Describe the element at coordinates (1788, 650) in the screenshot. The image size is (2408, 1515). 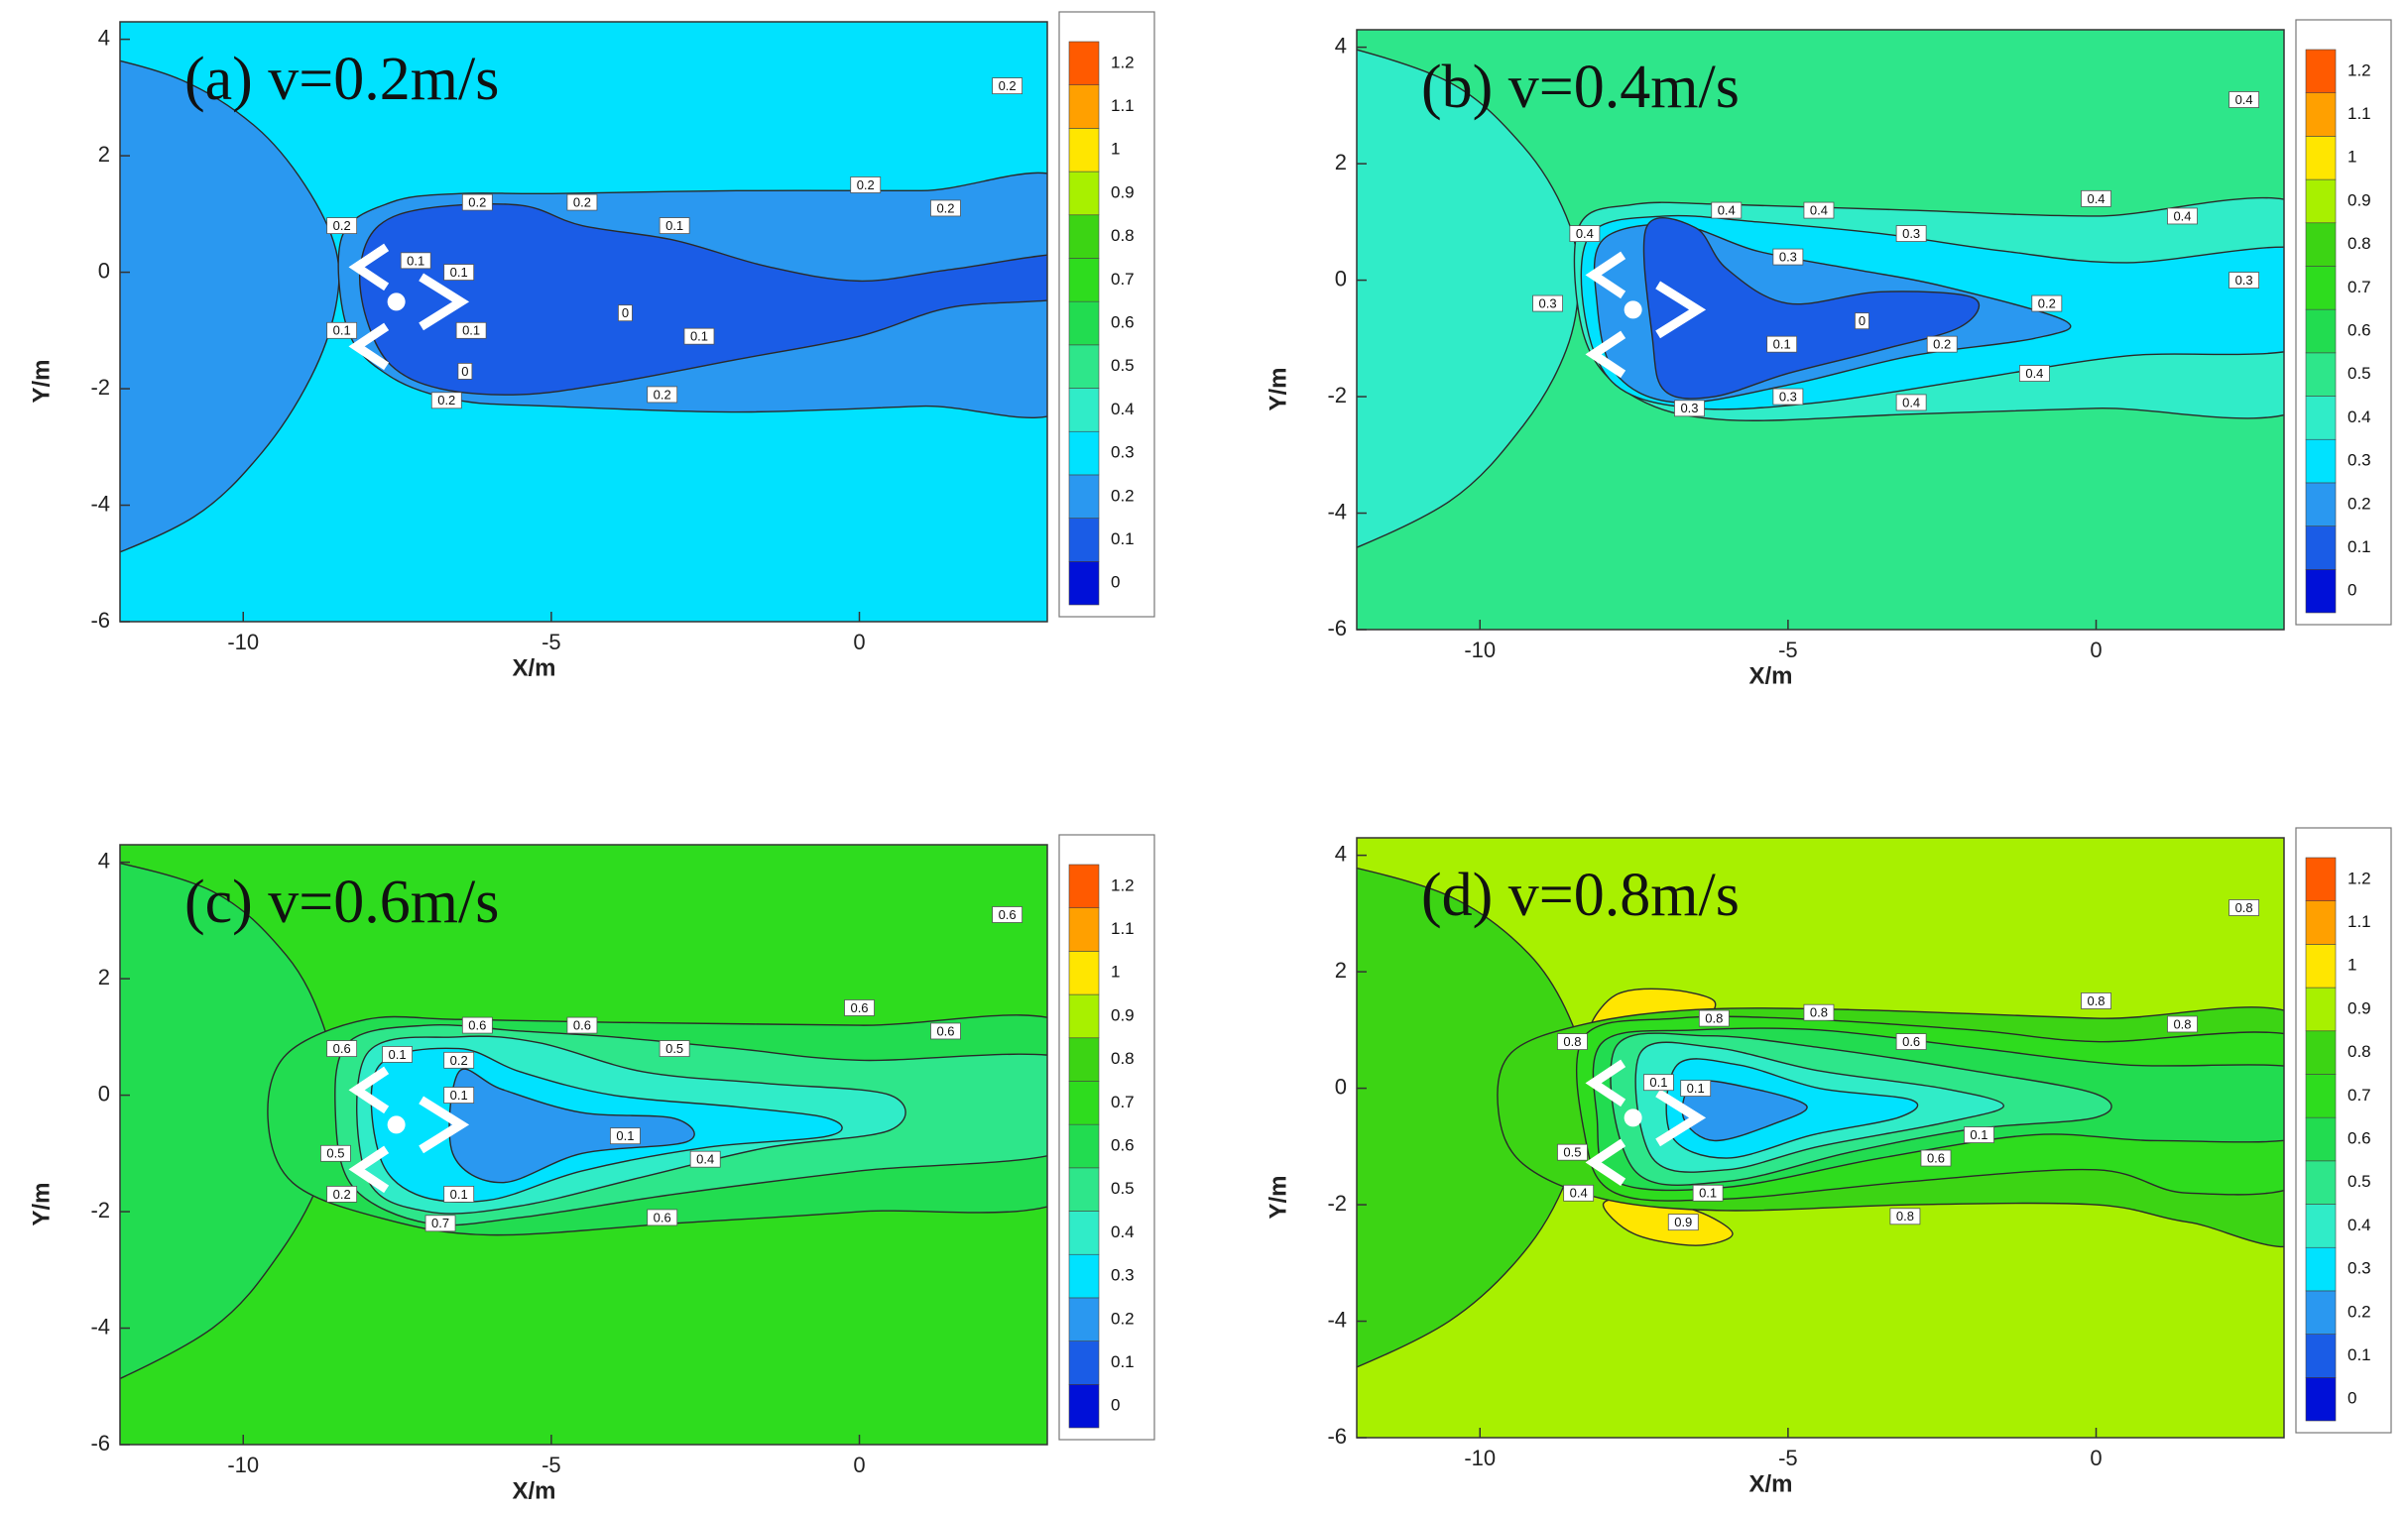
I see `x-tick-label: -5` at that location.